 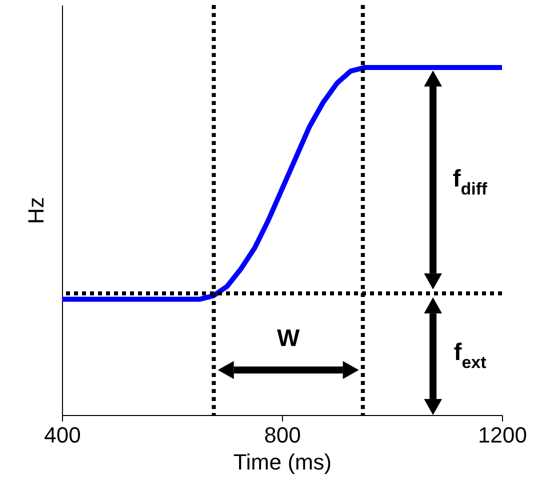 What do you see at coordinates (502, 435) in the screenshot?
I see `x-tick-label: 1200` at bounding box center [502, 435].